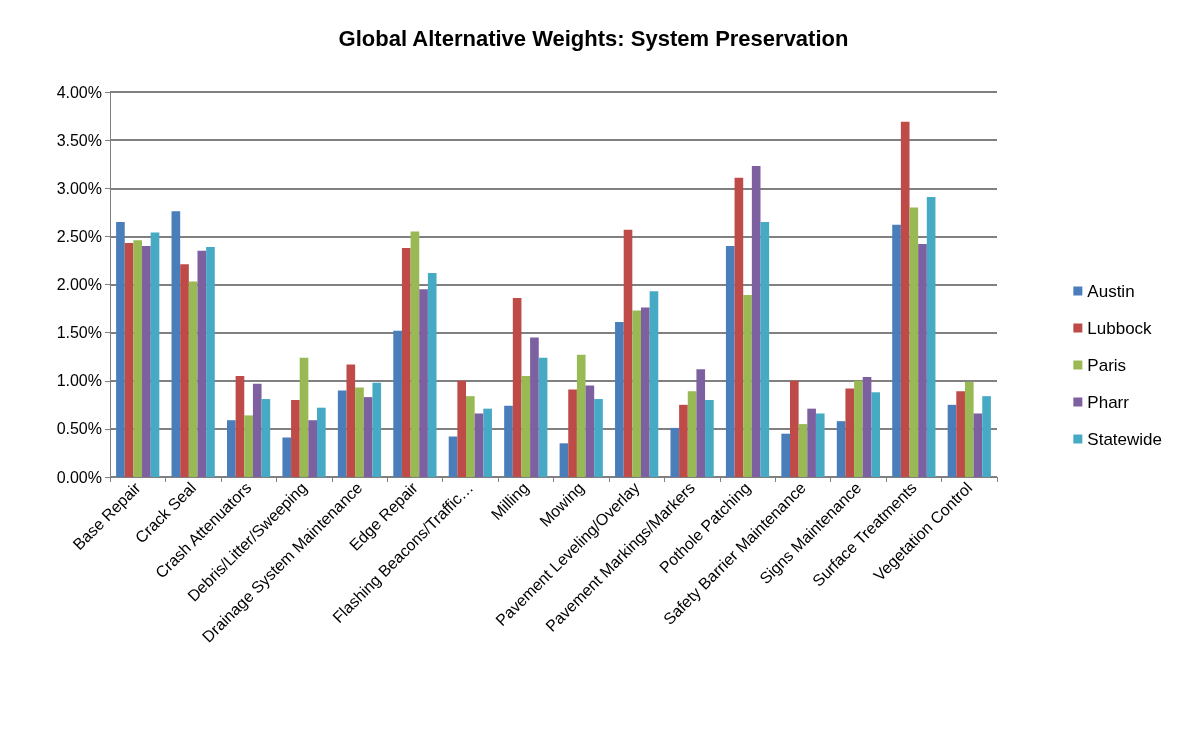 The height and width of the screenshot is (730, 1187). I want to click on y-tick-label: 1.00%, so click(79, 381).